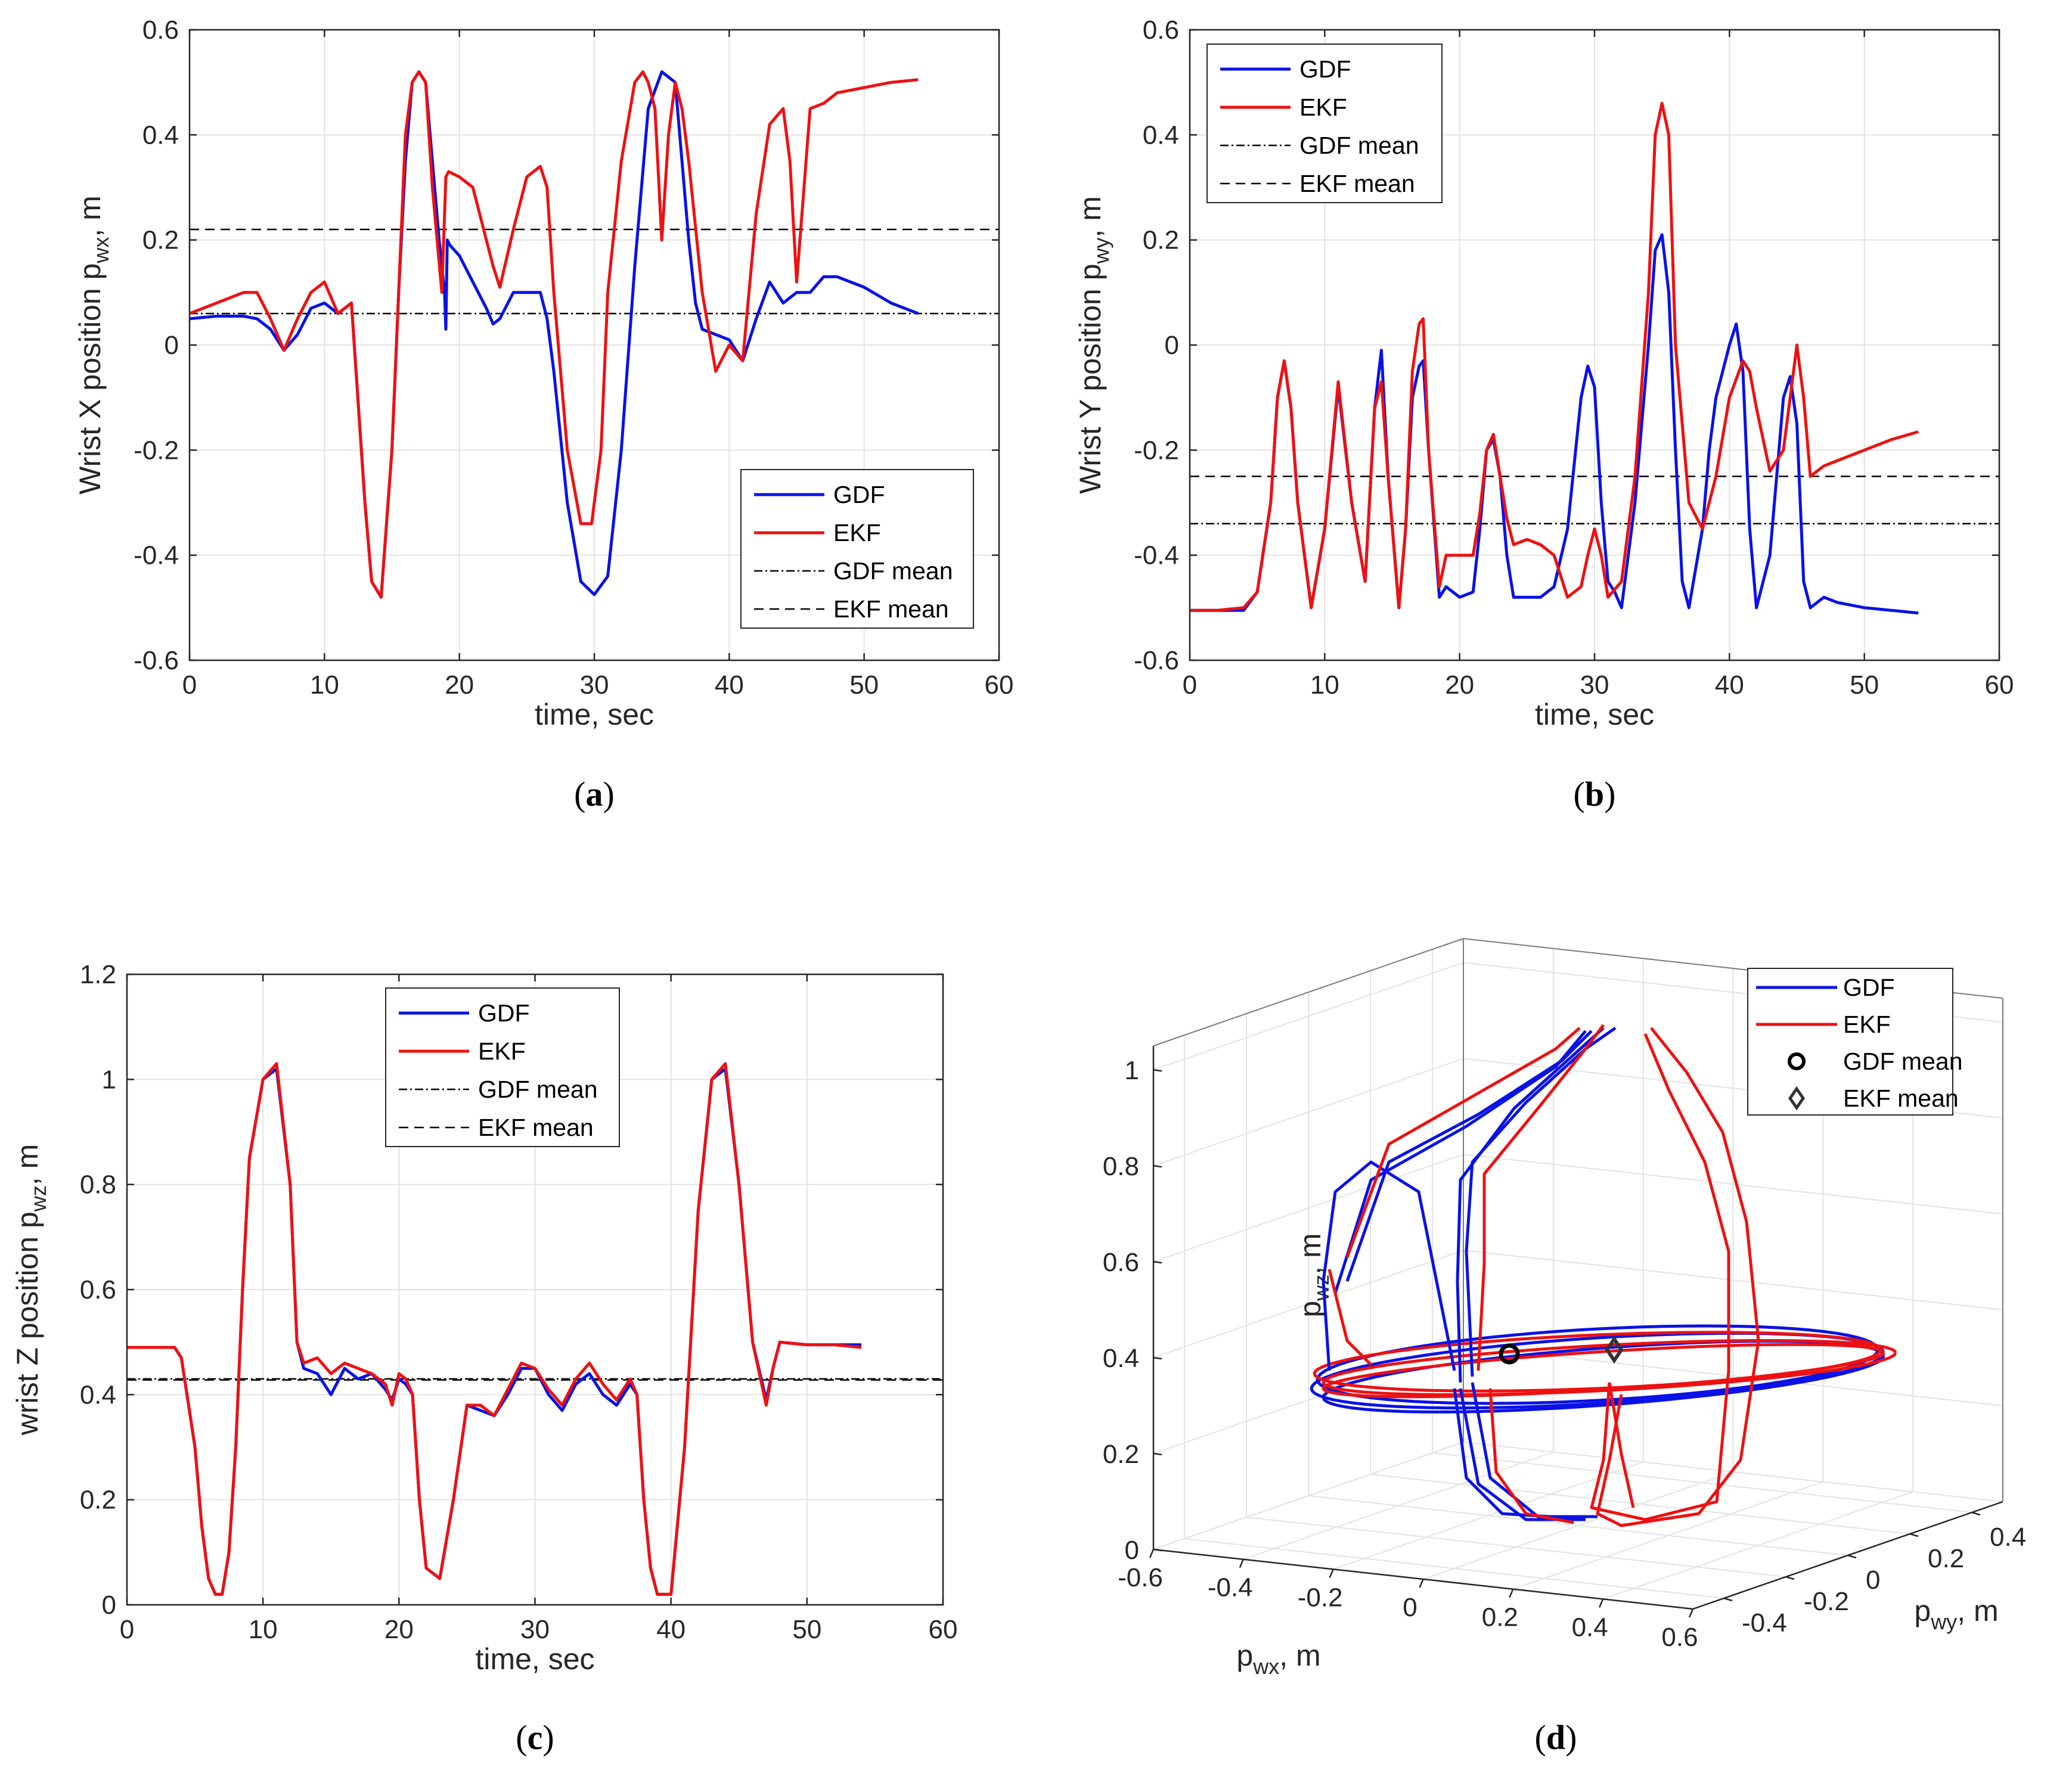 This screenshot has width=2072, height=1783. What do you see at coordinates (1590, 1628) in the screenshot?
I see `x-tick-label: 0.4` at bounding box center [1590, 1628].